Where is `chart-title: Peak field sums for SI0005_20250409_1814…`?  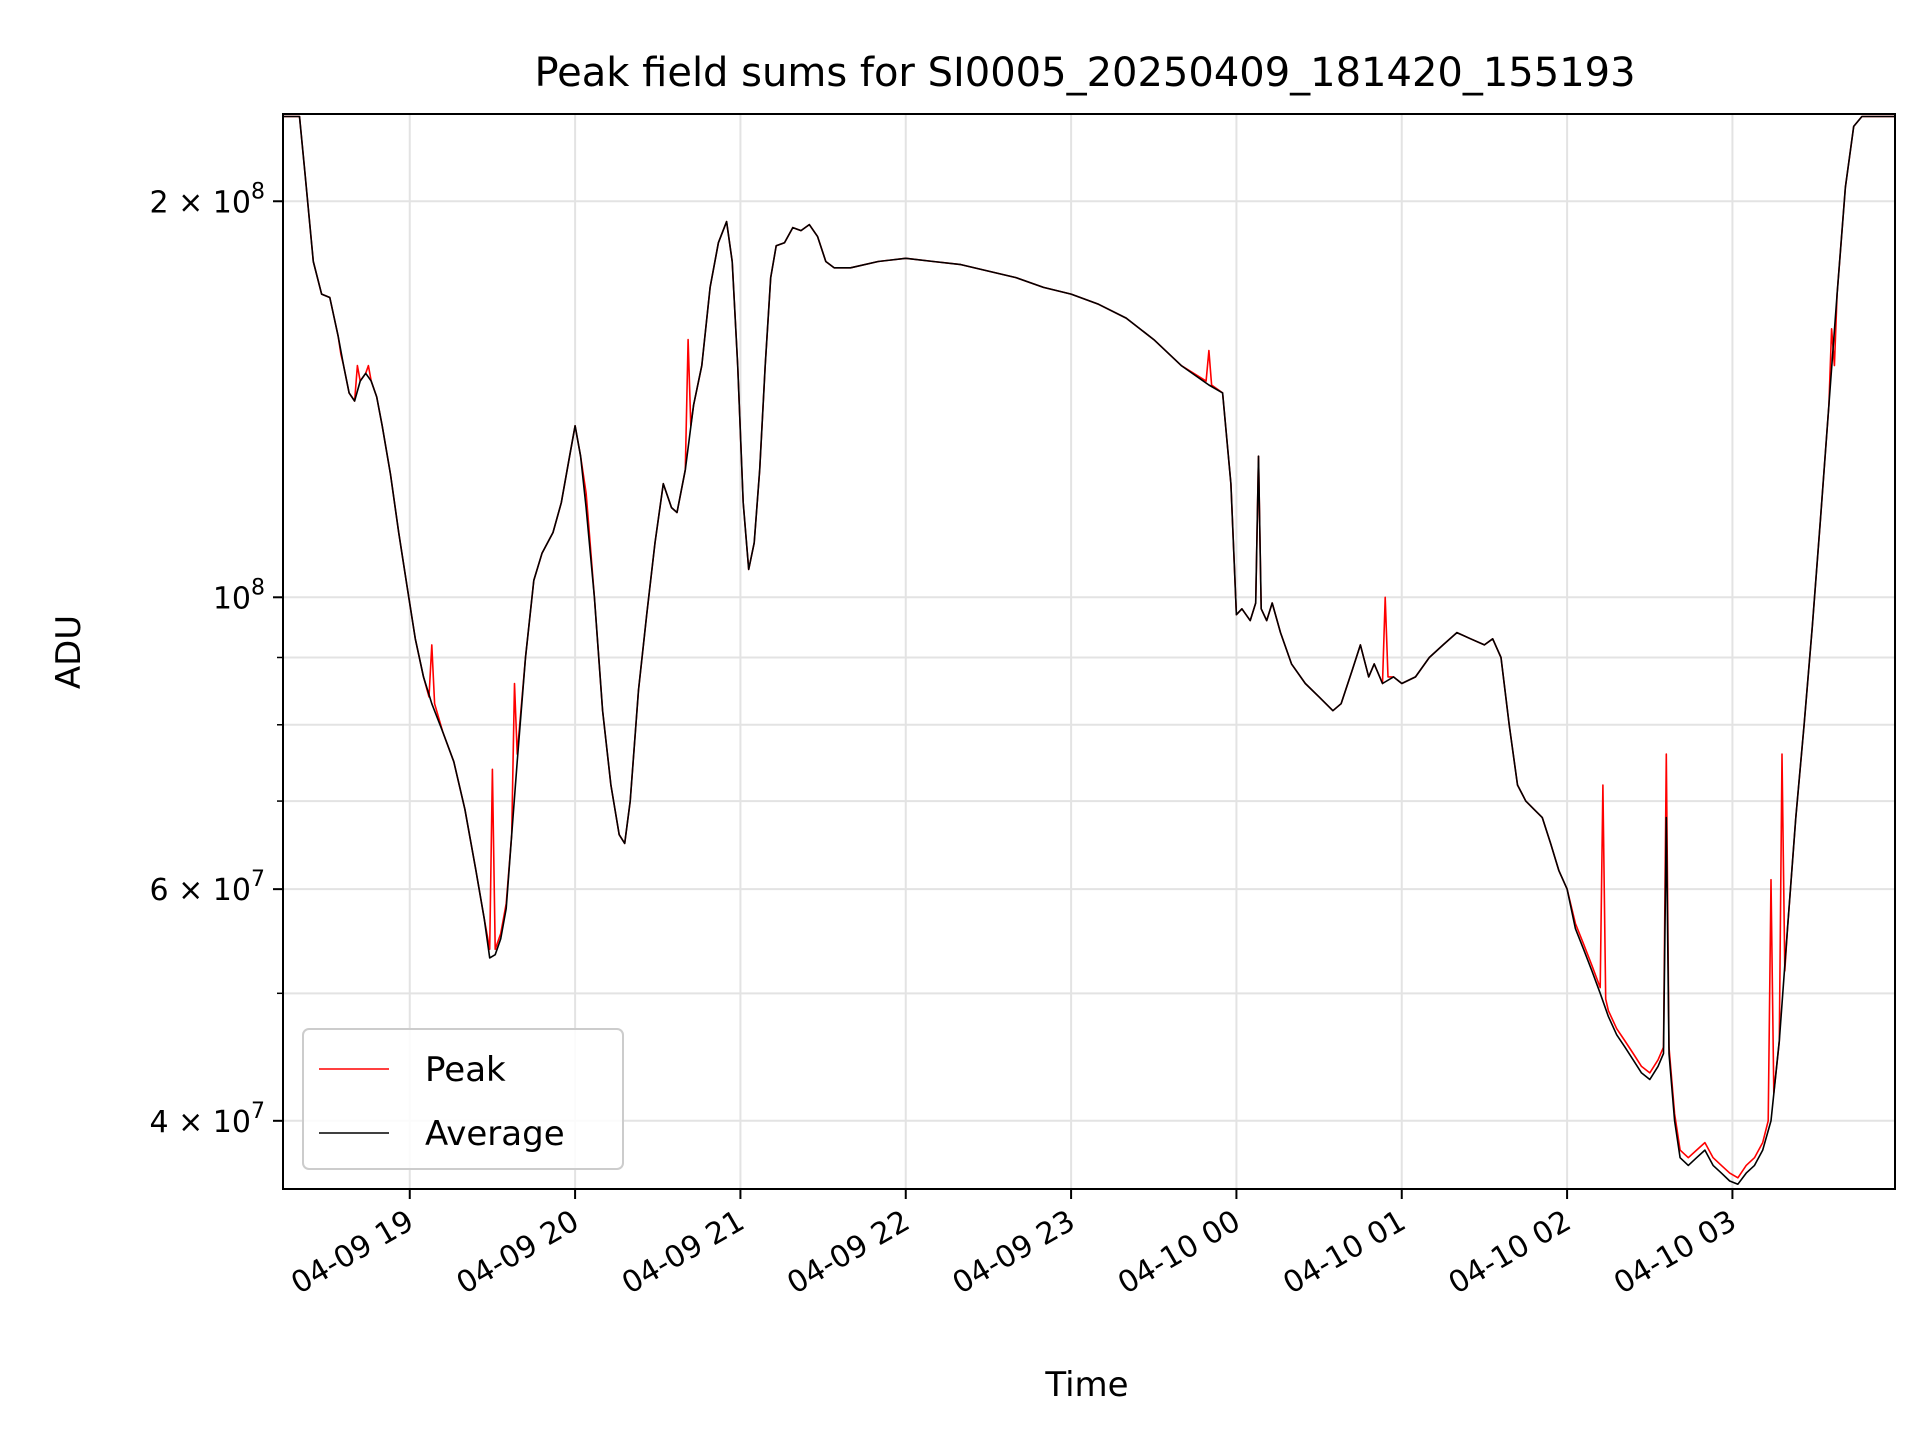 chart-title: Peak field sums for SI0005_20250409_1814… is located at coordinates (1084, 73).